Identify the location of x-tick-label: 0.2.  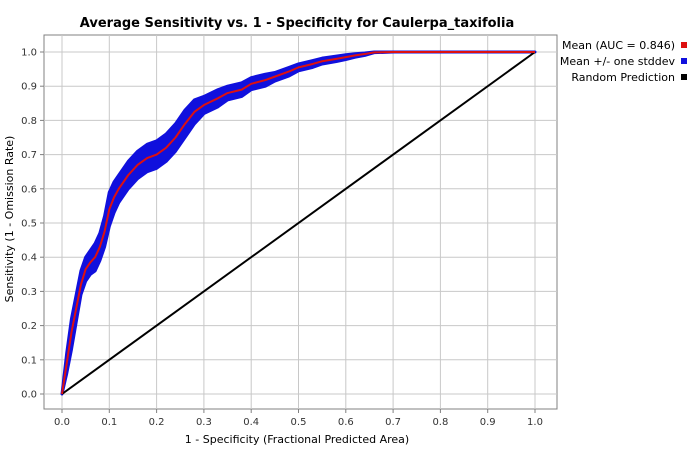
(157, 422).